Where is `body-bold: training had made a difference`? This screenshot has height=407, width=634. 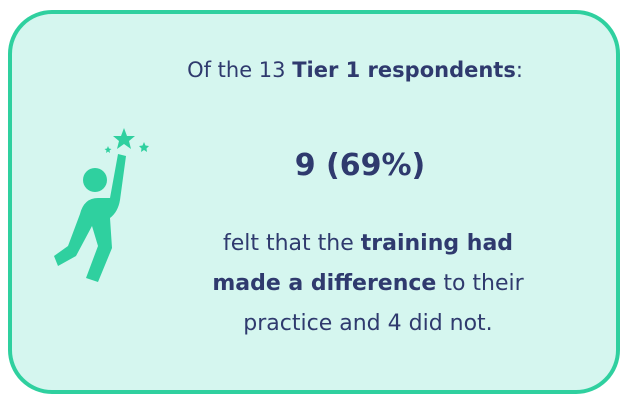
body-bold: training had made a difference is located at coordinates (363, 263).